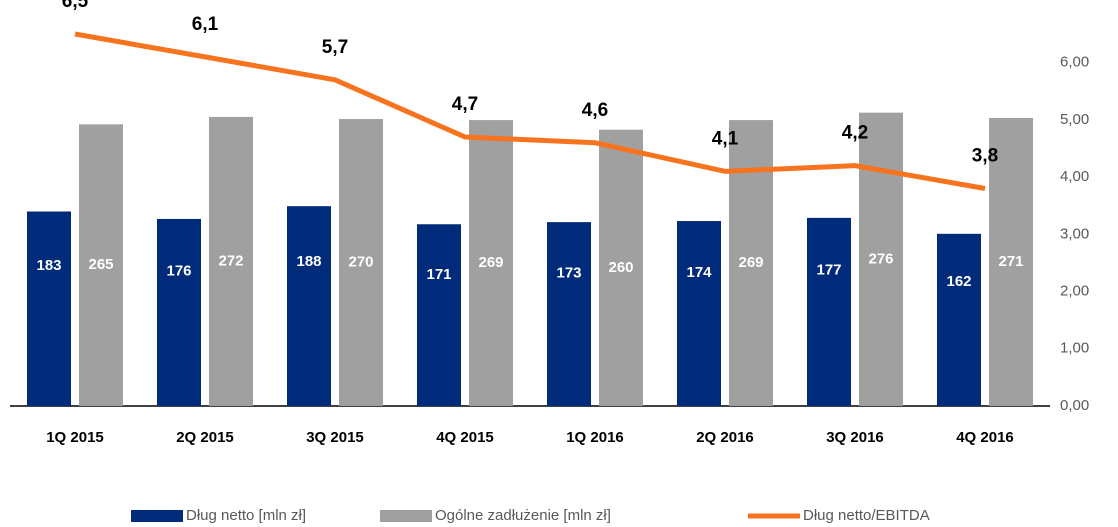 The height and width of the screenshot is (527, 1118). What do you see at coordinates (523, 515) in the screenshot?
I see `legend-label: Ogólne zadłużenie [mln zł]` at bounding box center [523, 515].